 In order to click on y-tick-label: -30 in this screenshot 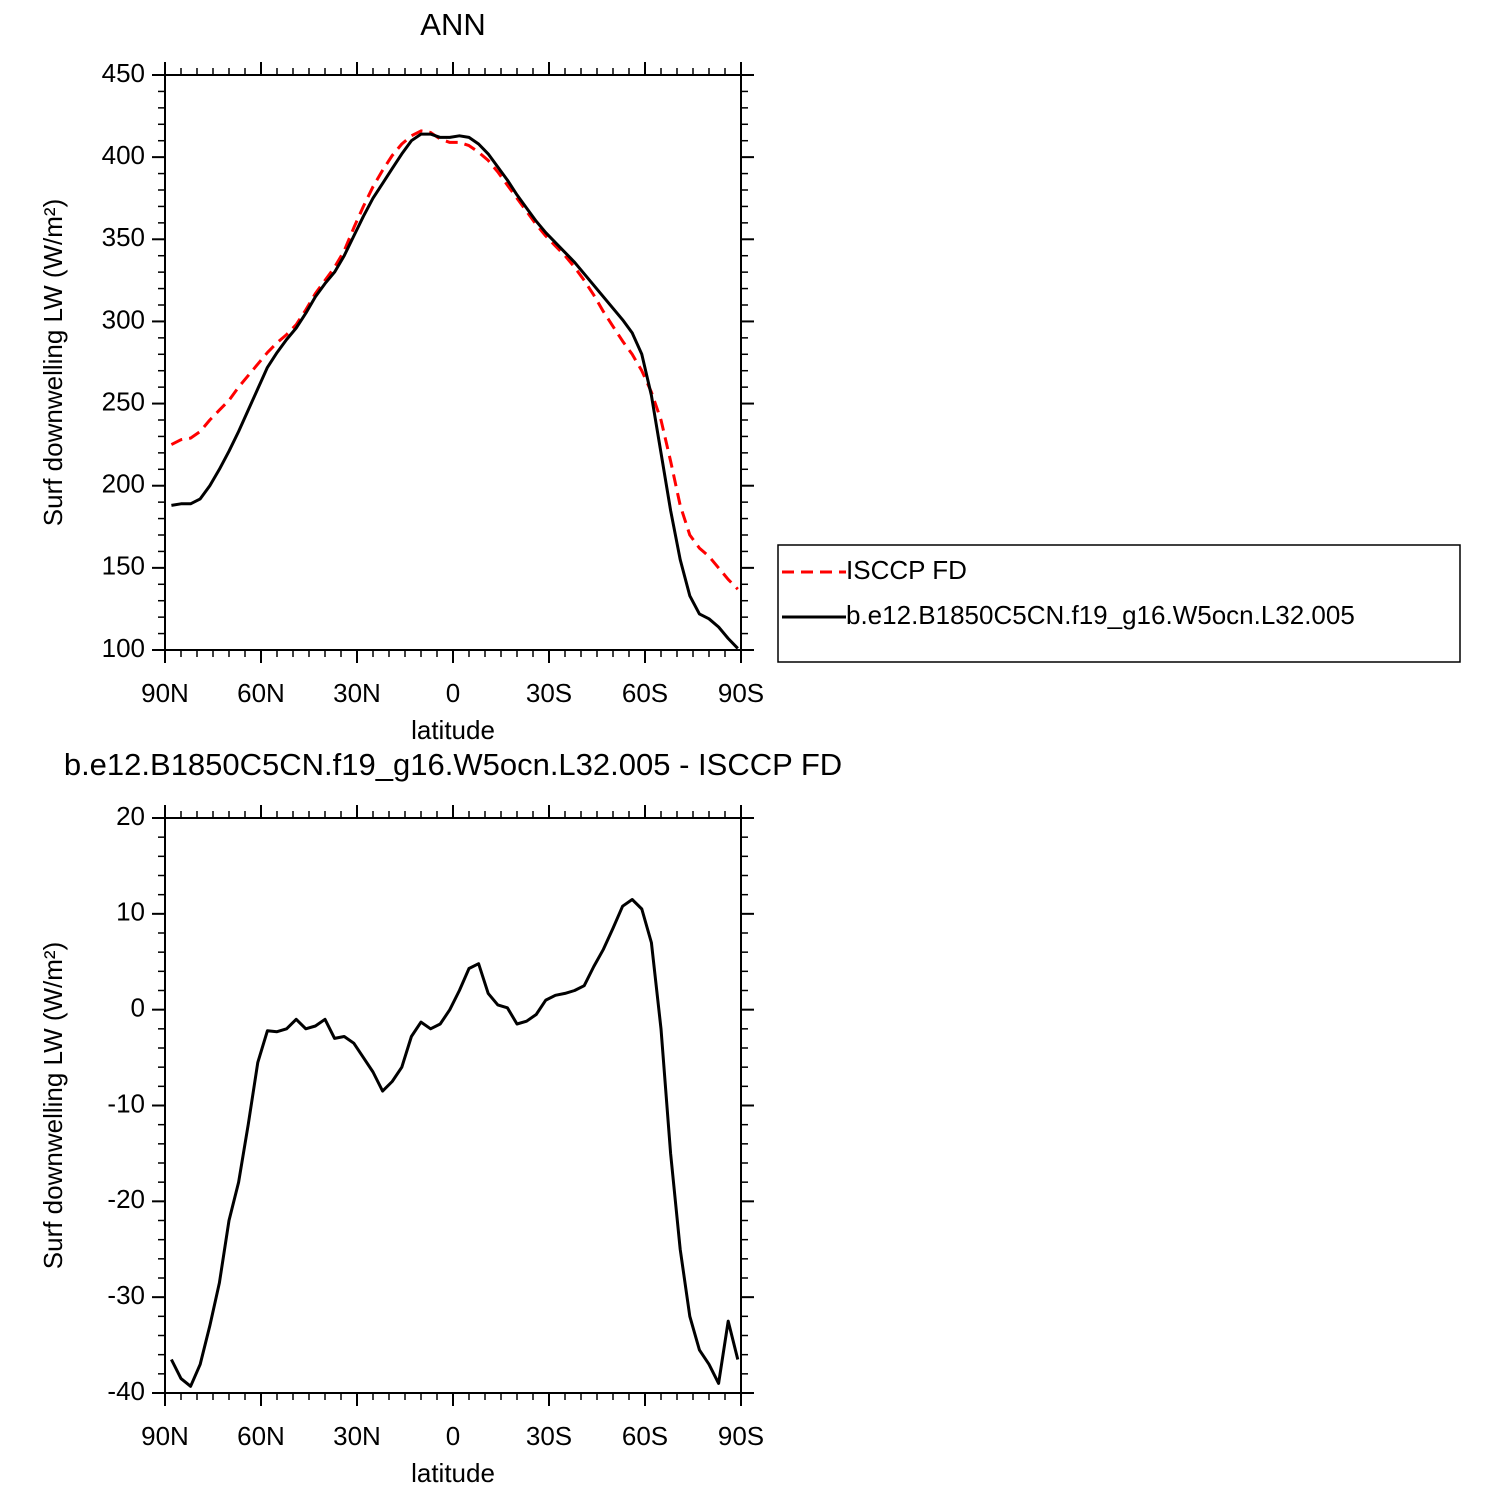, I will do `click(126, 1295)`.